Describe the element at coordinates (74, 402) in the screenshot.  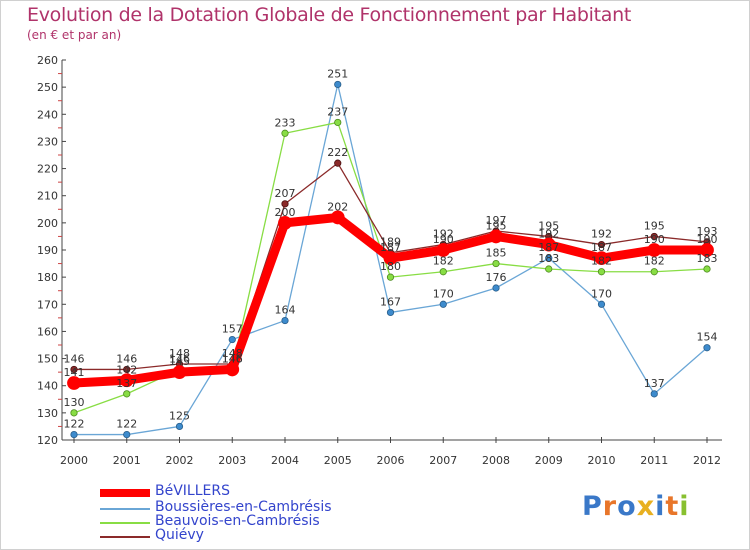
I see `data-label-beauvois: 130` at that location.